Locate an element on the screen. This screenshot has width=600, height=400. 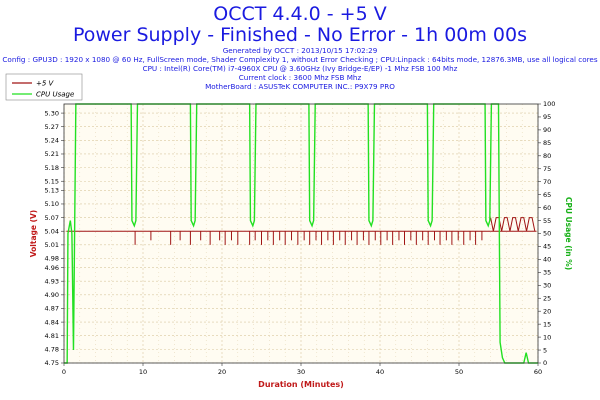
clock-line: Current clock : 3600 Mhz FSB Mhz is located at coordinates (300, 77).